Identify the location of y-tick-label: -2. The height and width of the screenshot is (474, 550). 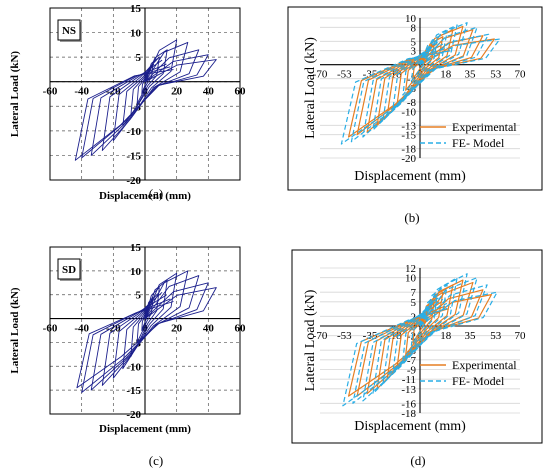
(411, 337).